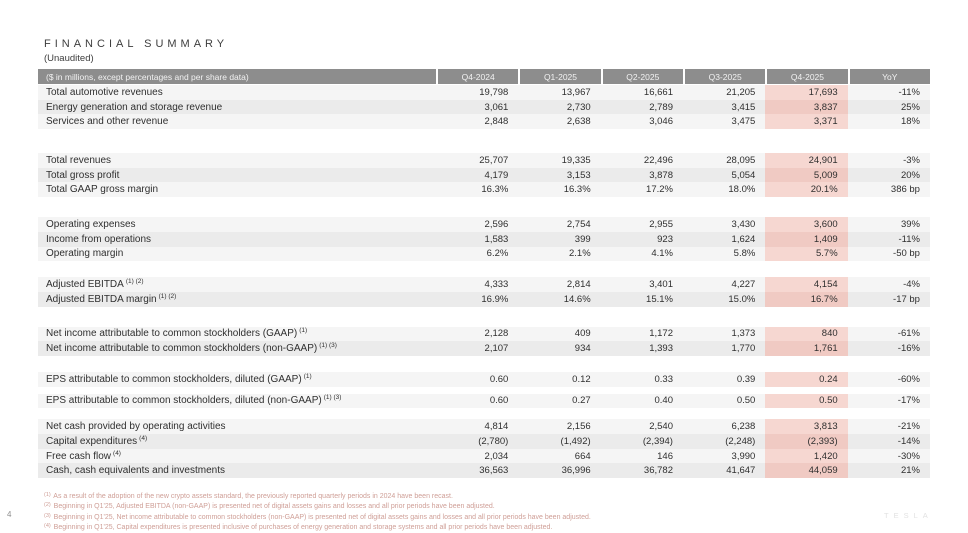  I want to click on value-cell: 3,046, so click(661, 122).